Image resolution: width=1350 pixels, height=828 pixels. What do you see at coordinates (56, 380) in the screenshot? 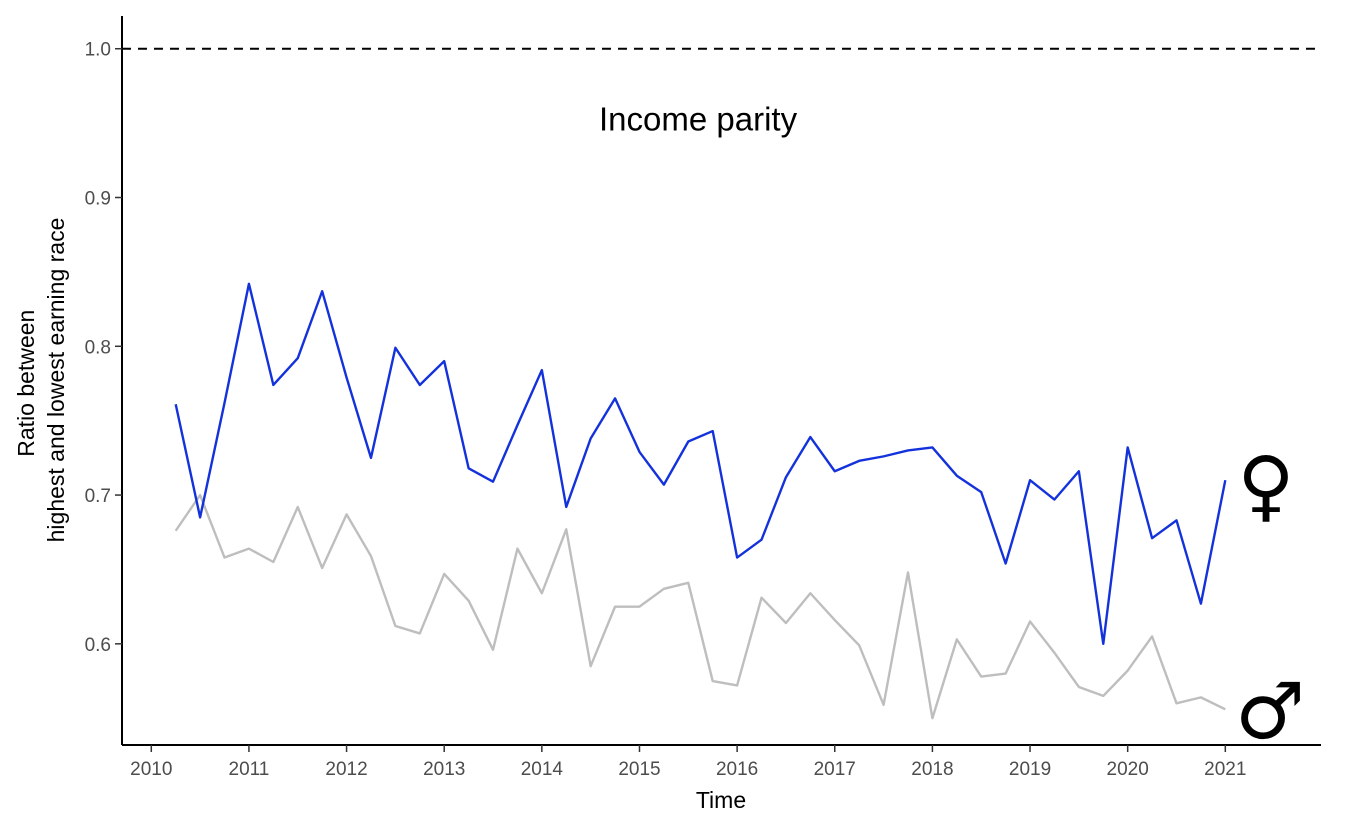
I see `y-axis-title-line-2: highest and lowest earning race` at bounding box center [56, 380].